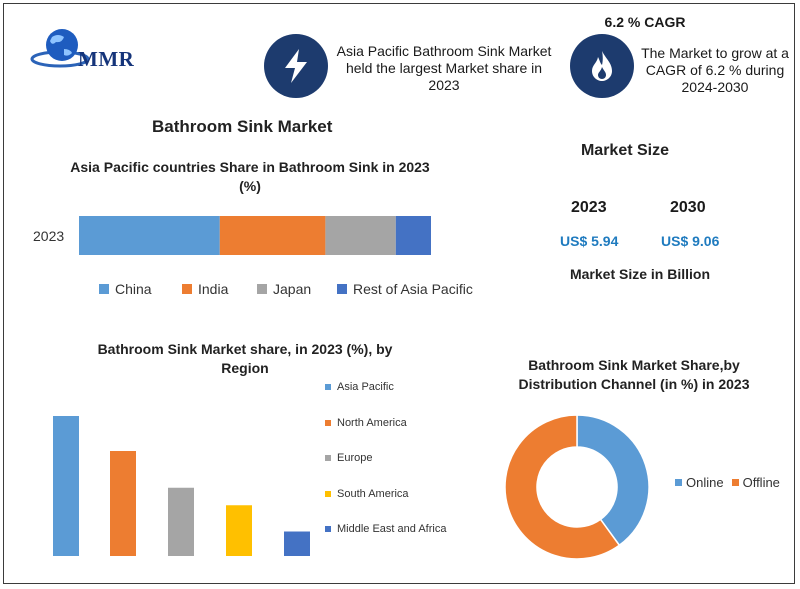 Image resolution: width=800 pixels, height=589 pixels. Describe the element at coordinates (392, 529) in the screenshot. I see `region-legend-label: Middle East and Africa` at that location.